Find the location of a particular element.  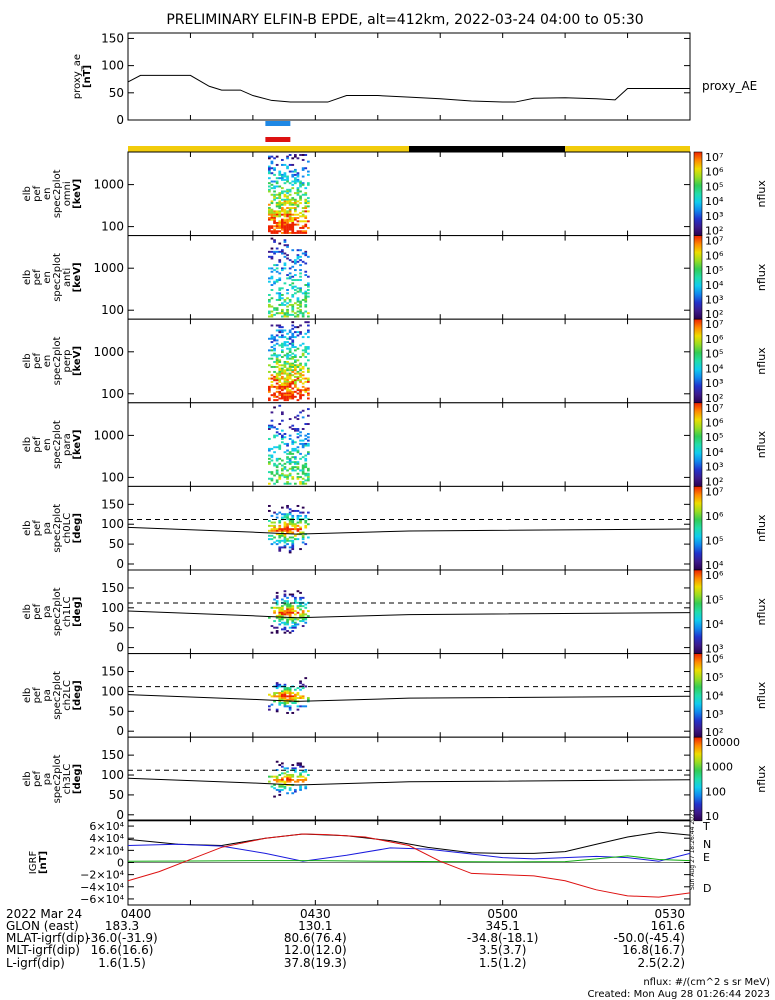

ylabel-line: proxy_ae is located at coordinates (77, 76).